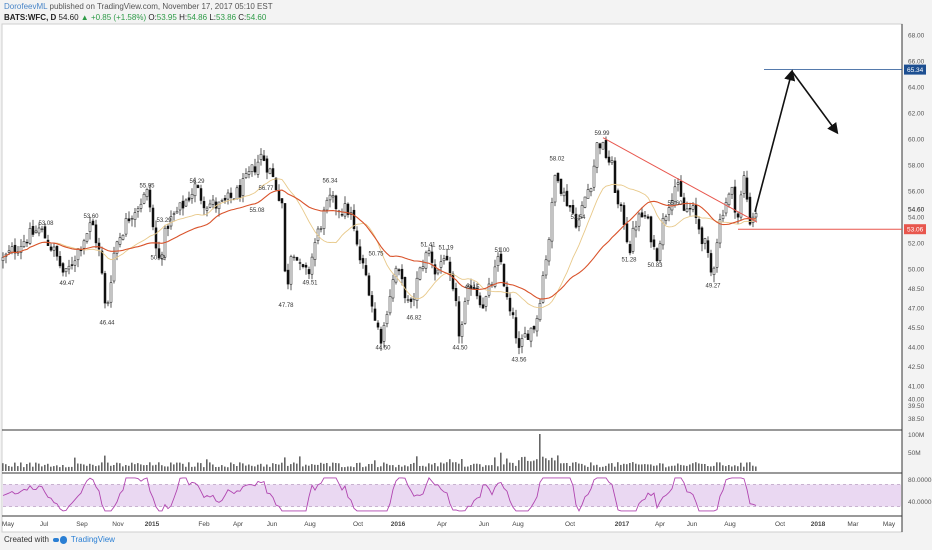  What do you see at coordinates (916, 88) in the screenshot?
I see `price-axis-tick: 64.00` at bounding box center [916, 88].